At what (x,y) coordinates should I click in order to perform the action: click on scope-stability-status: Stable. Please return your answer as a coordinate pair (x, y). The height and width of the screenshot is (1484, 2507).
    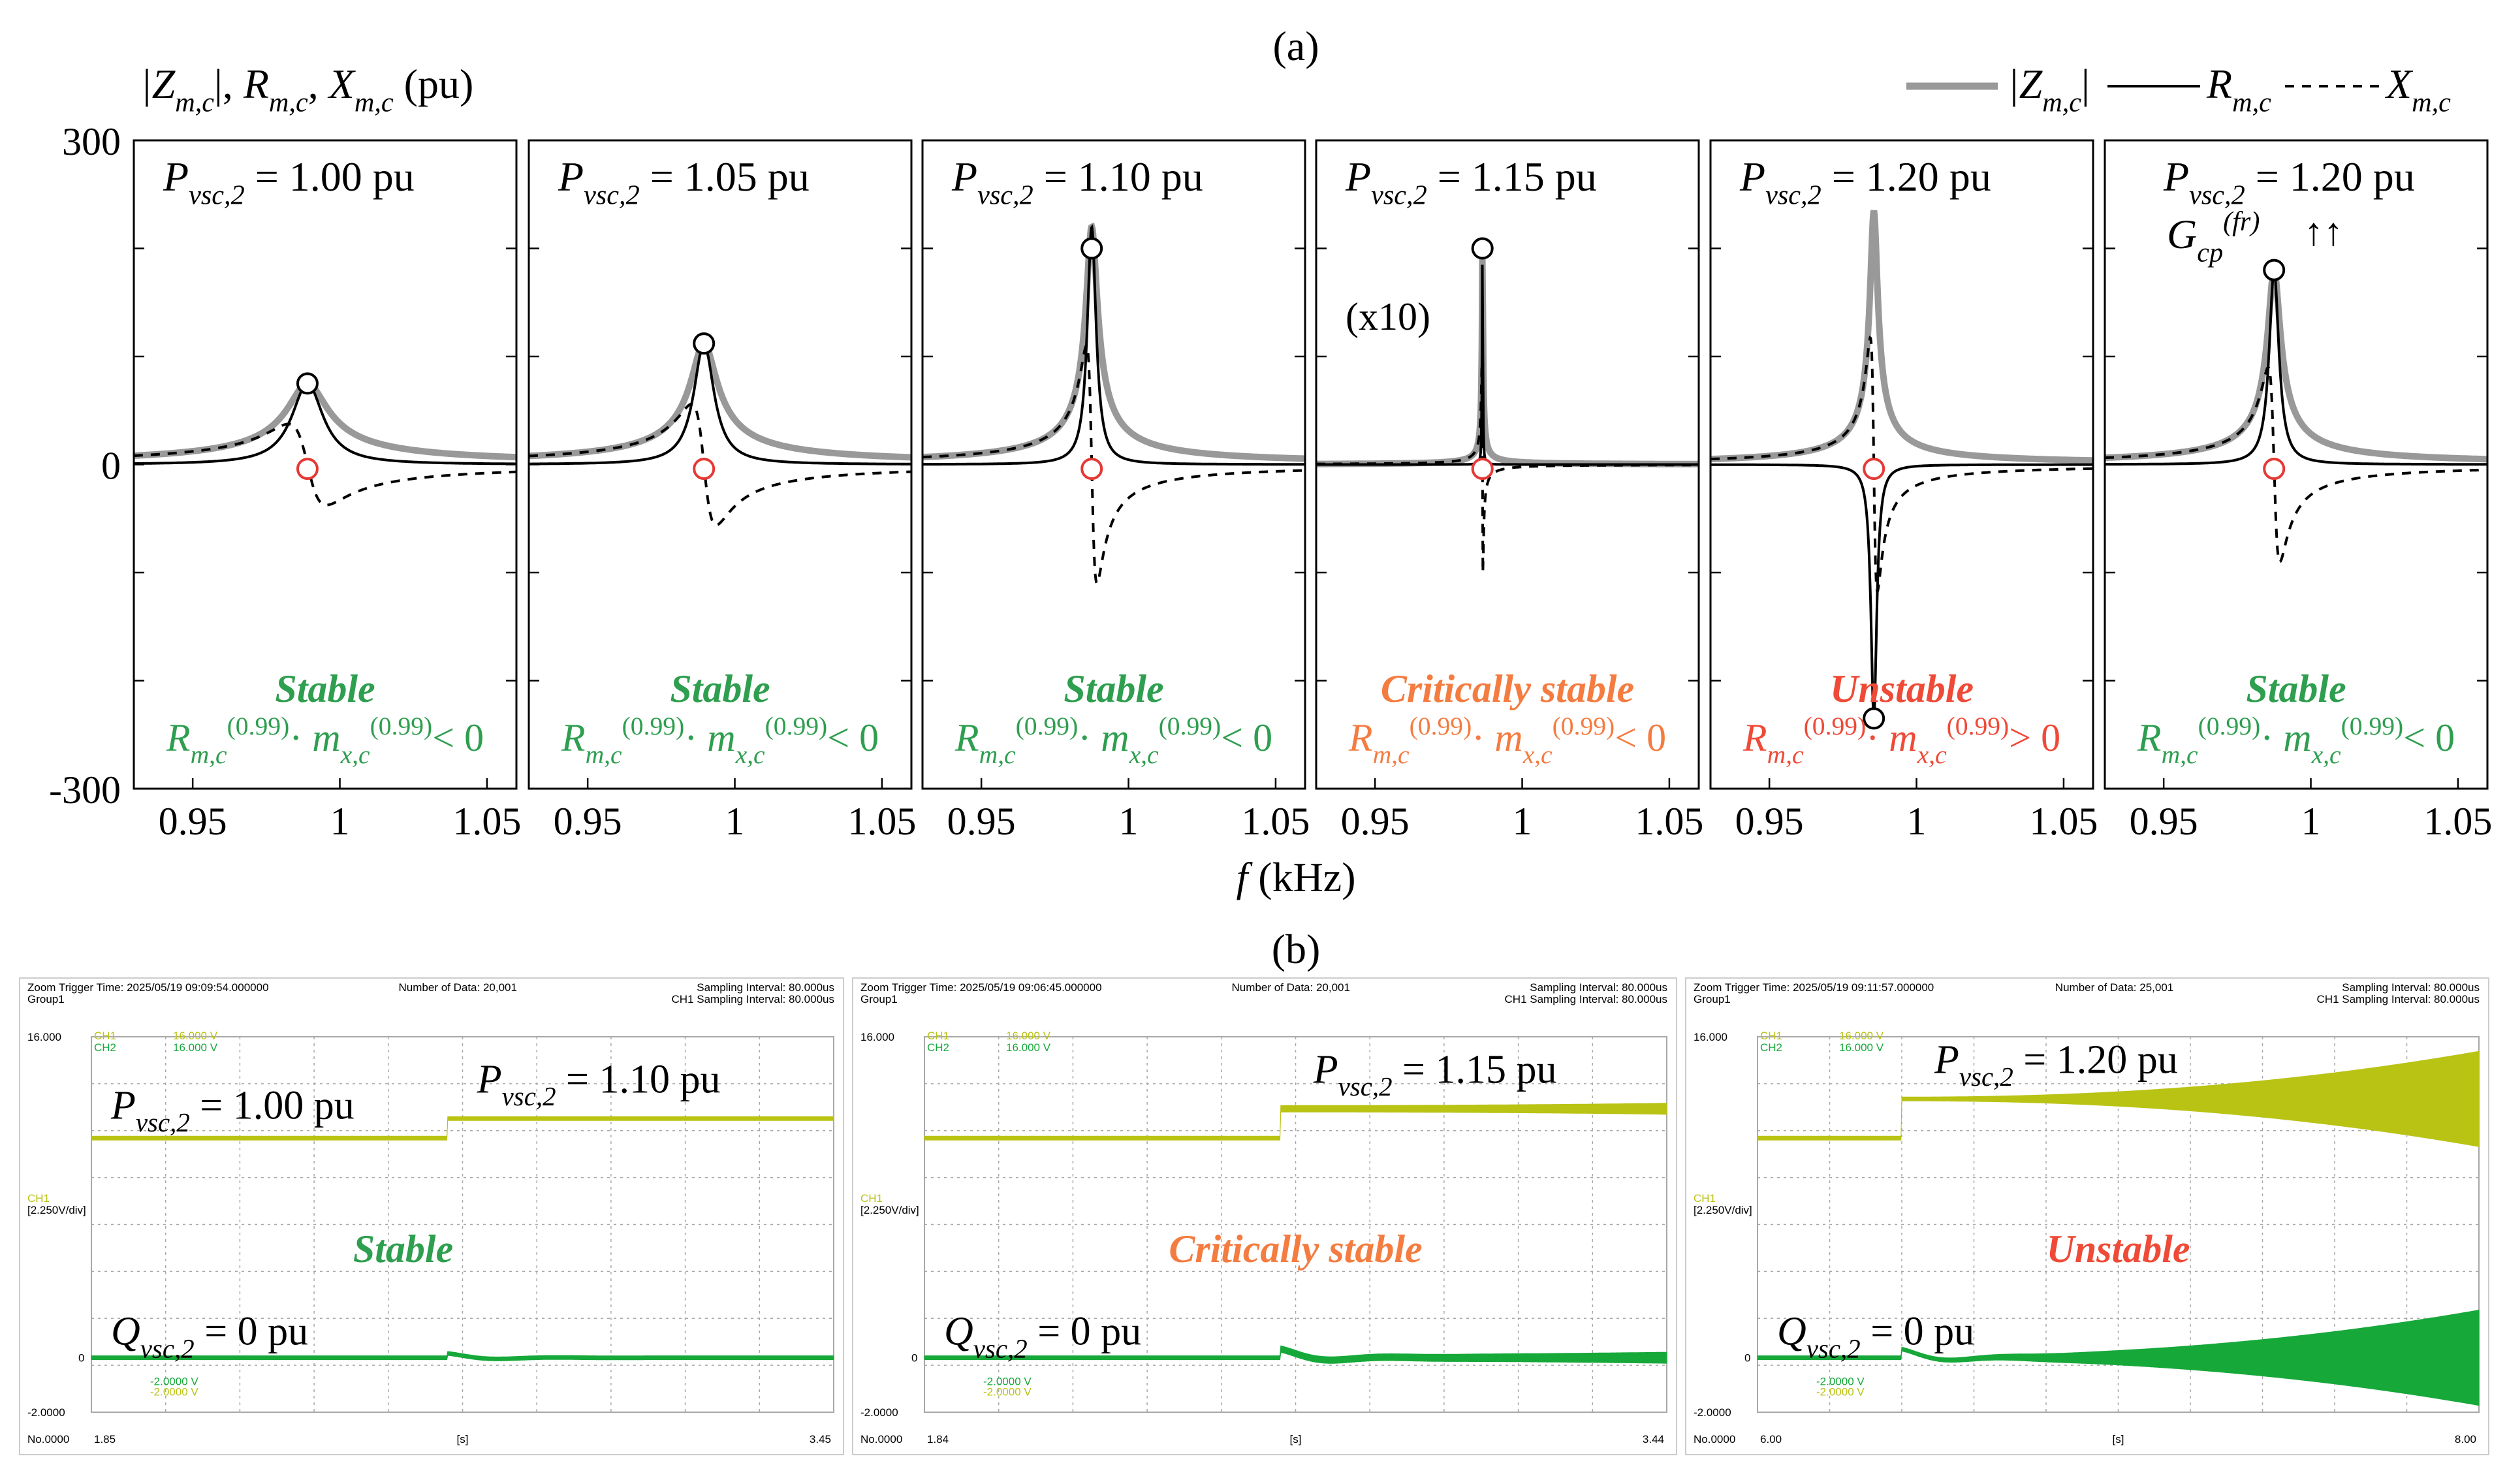
    Looking at the image, I should click on (403, 1249).